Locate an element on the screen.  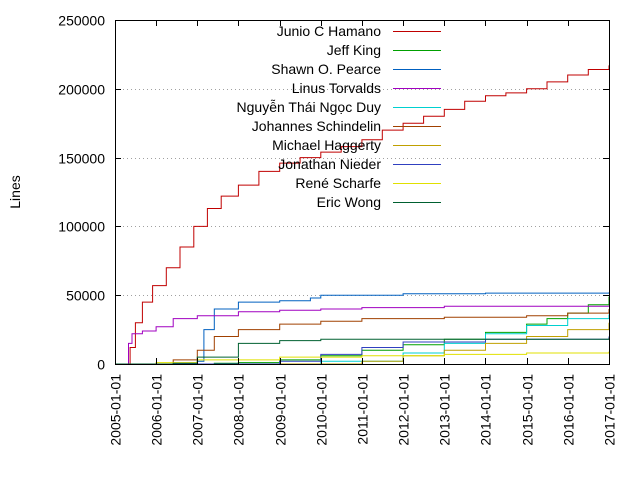
x-tick-label: 2012-01-01 is located at coordinates (404, 410).